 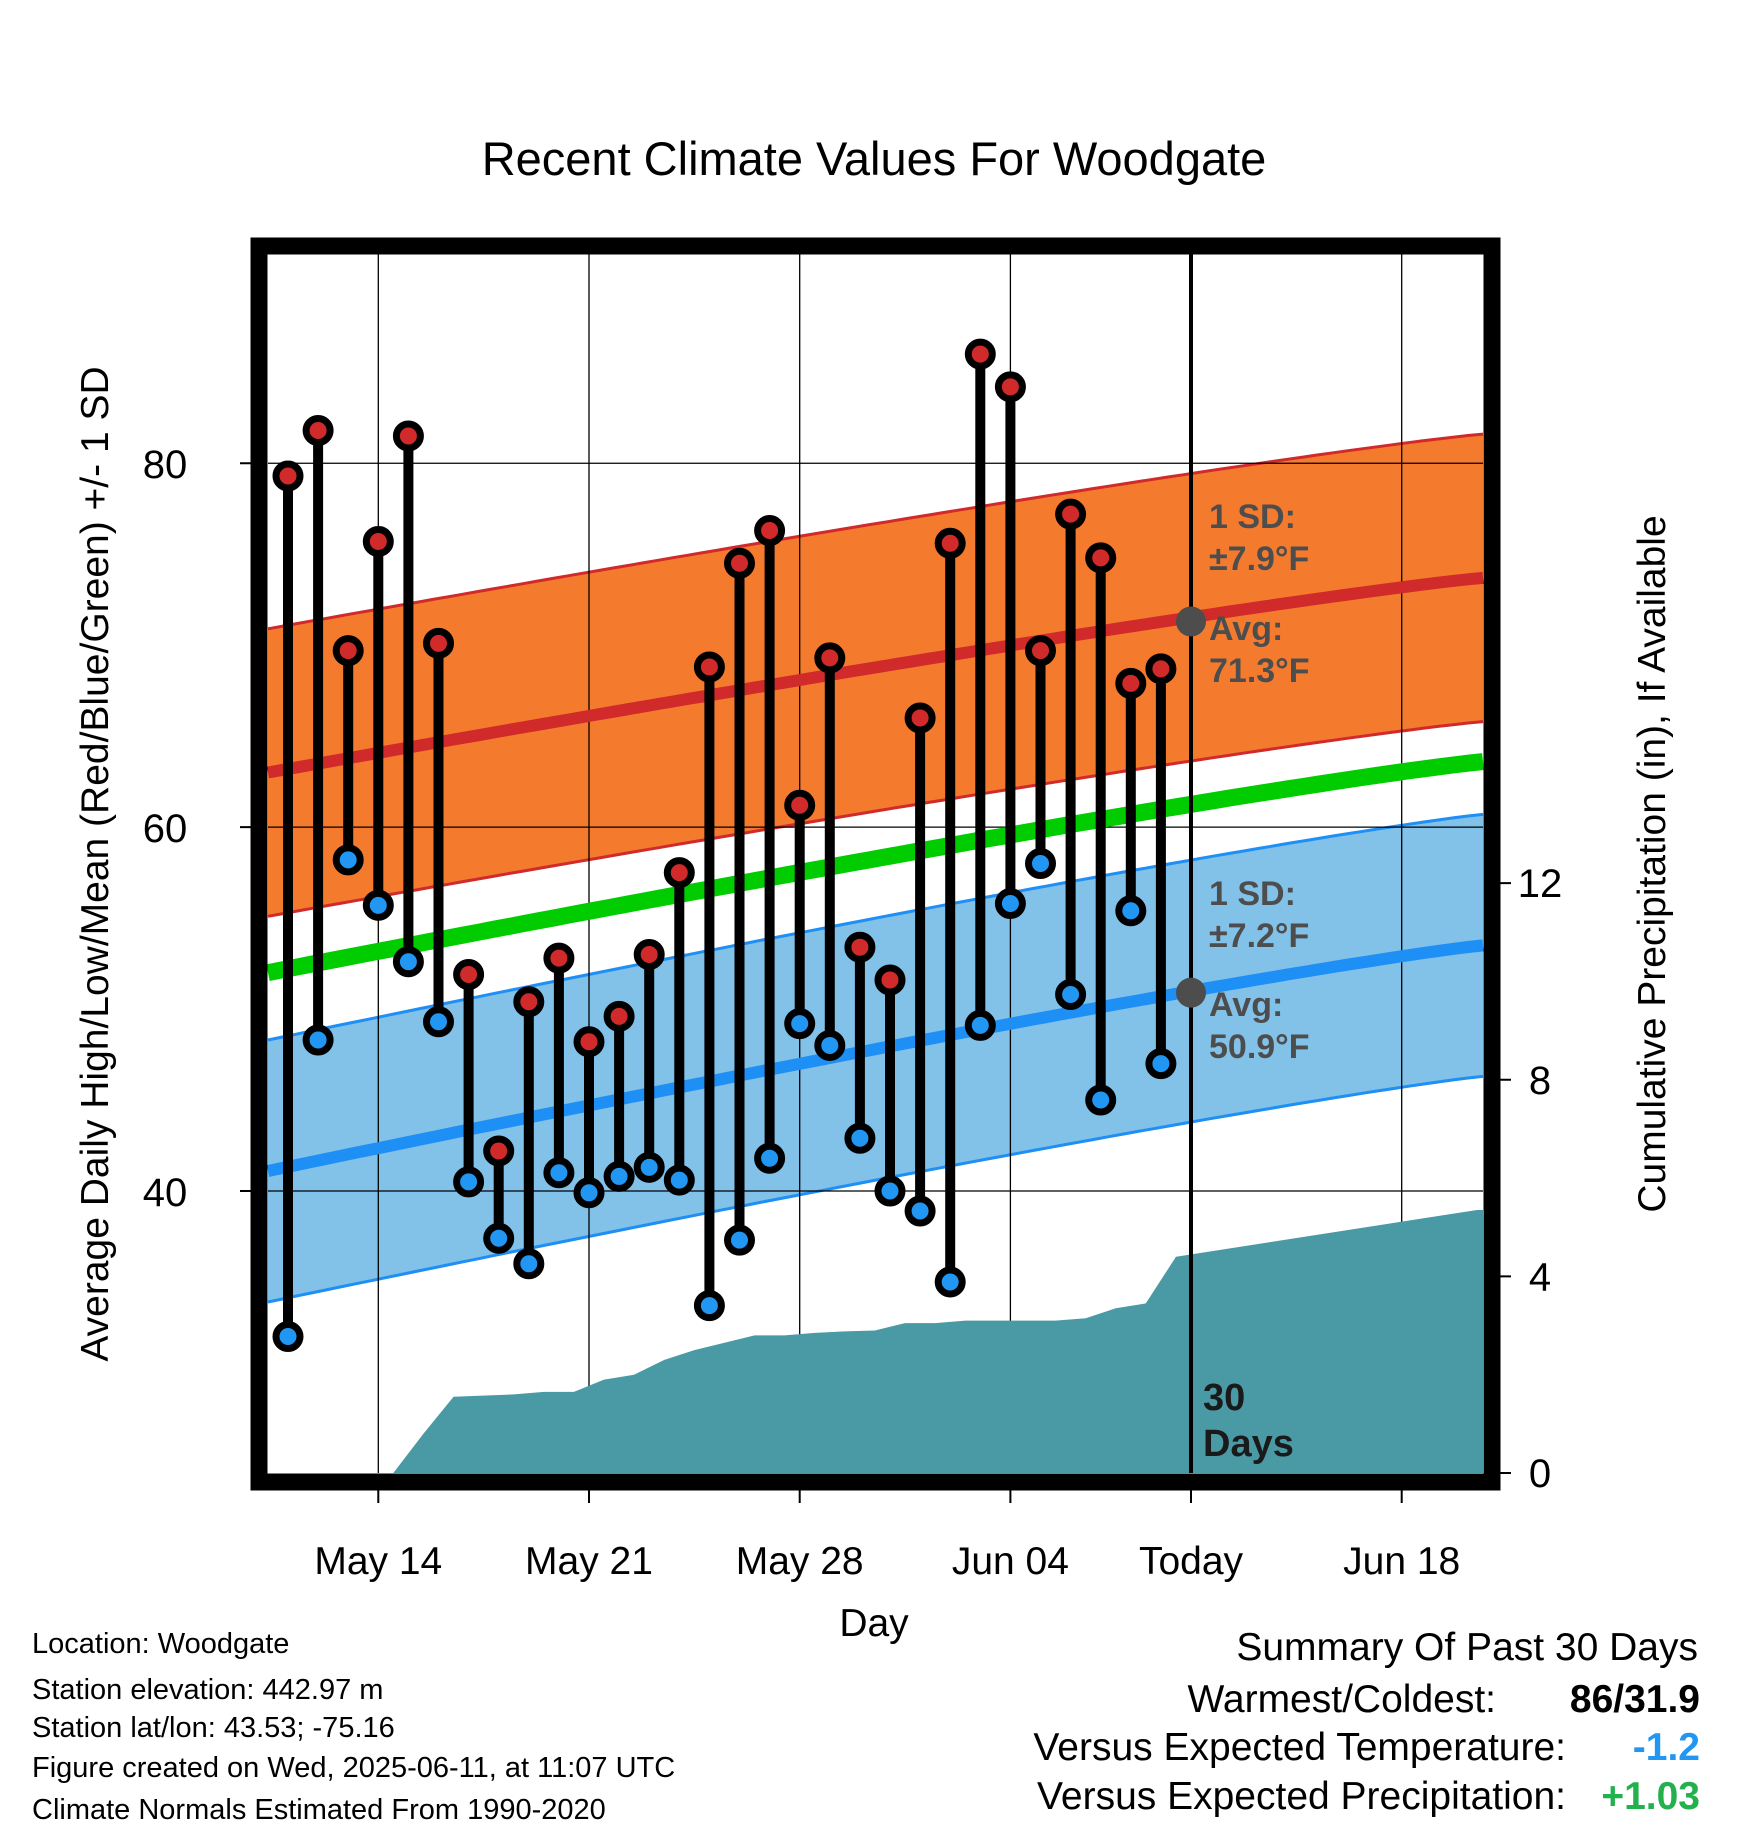 What do you see at coordinates (875, 675) in the screenshot?
I see `normal-high-line` at bounding box center [875, 675].